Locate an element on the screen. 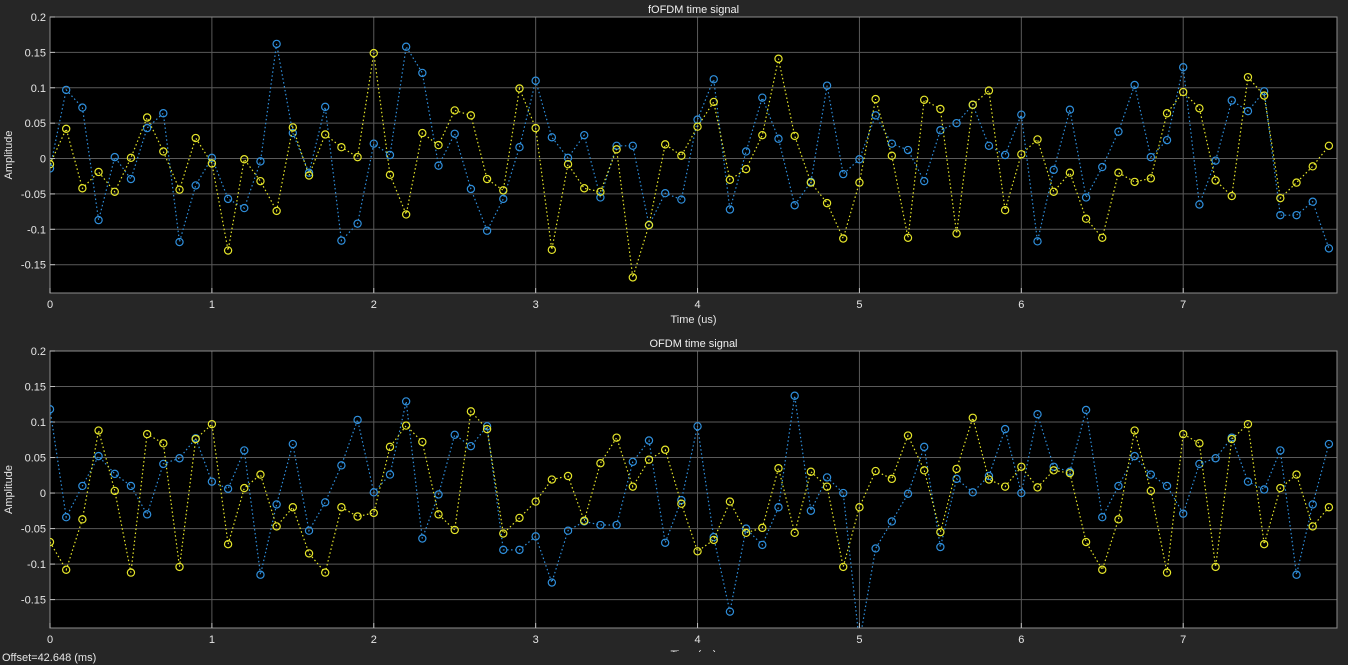 This screenshot has height=665, width=1348. chart-title: OFDM time signal is located at coordinates (693, 344).